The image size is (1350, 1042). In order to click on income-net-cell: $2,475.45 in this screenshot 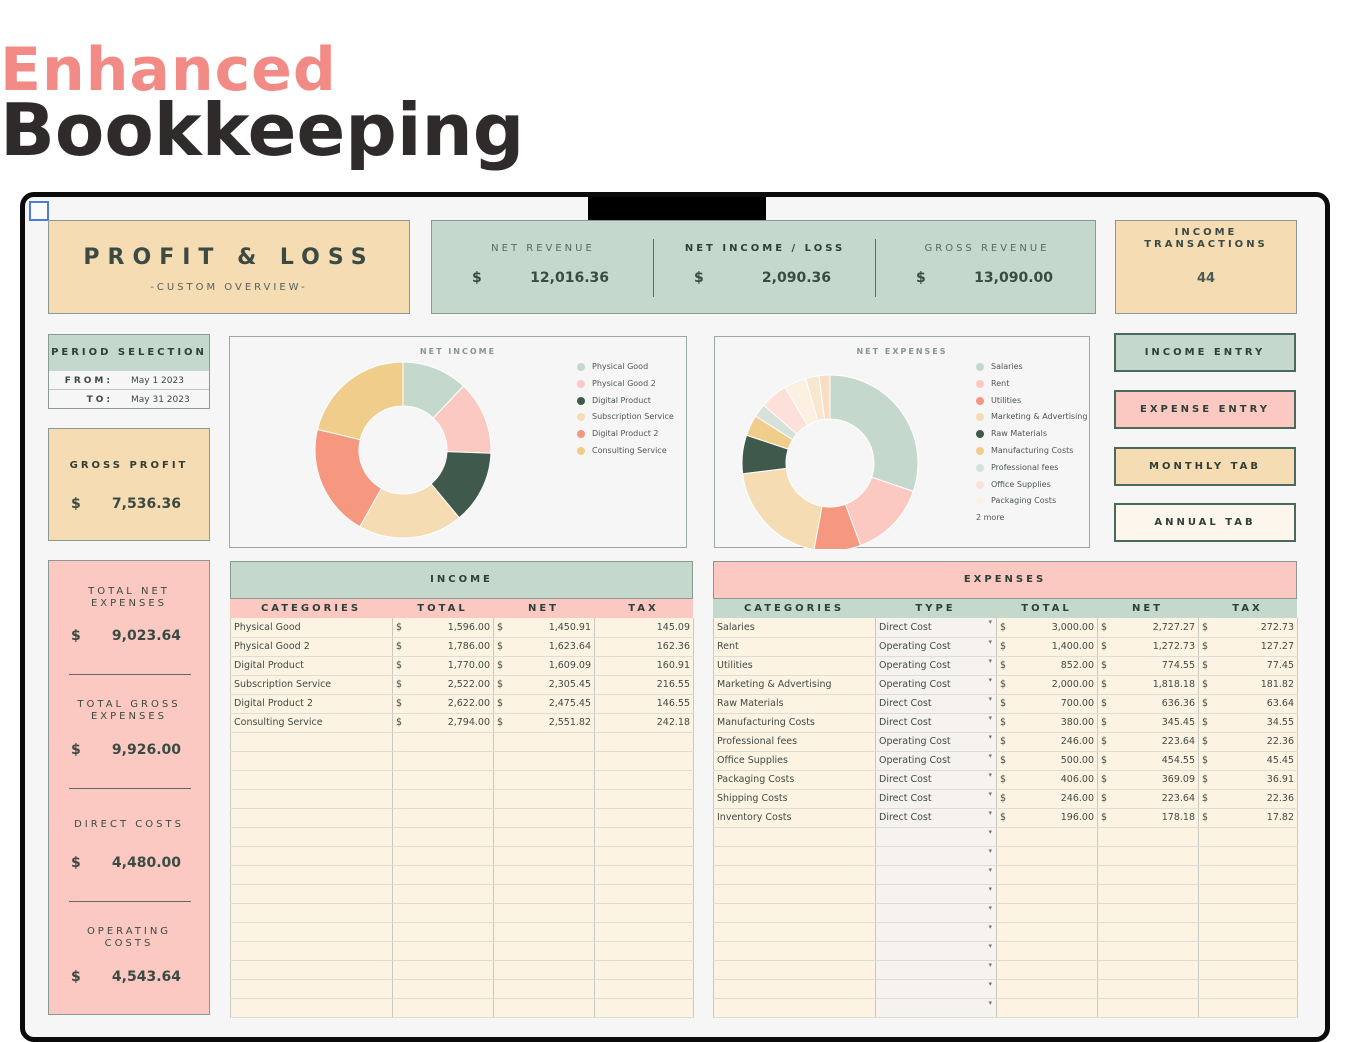, I will do `click(544, 704)`.